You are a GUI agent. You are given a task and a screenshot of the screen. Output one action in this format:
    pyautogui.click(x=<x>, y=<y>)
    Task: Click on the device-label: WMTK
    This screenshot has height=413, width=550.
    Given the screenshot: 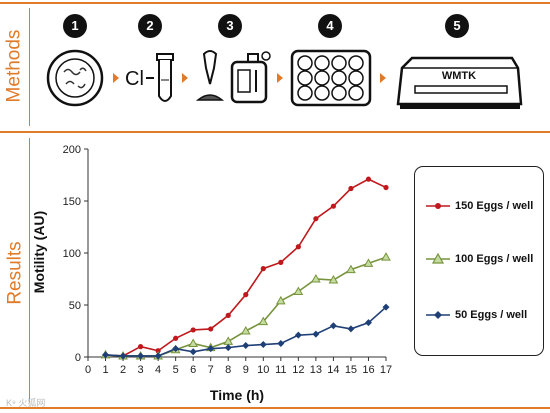 What is the action you would take?
    pyautogui.click(x=459, y=76)
    